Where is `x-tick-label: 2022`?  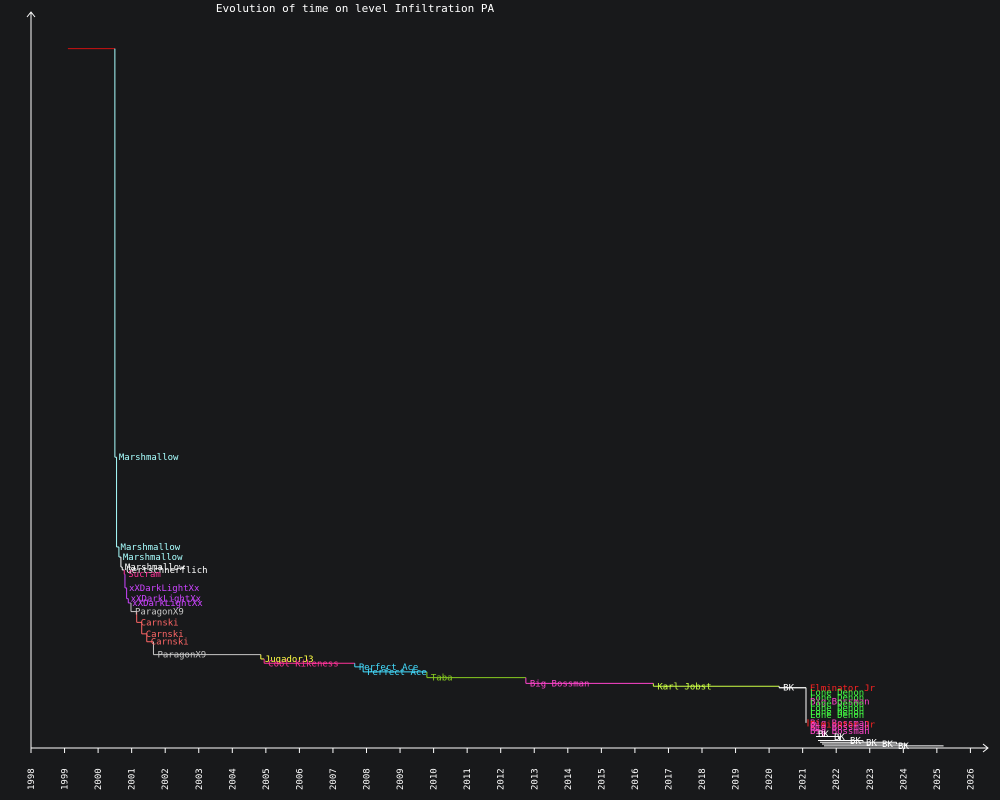 x-tick-label: 2022 is located at coordinates (837, 779).